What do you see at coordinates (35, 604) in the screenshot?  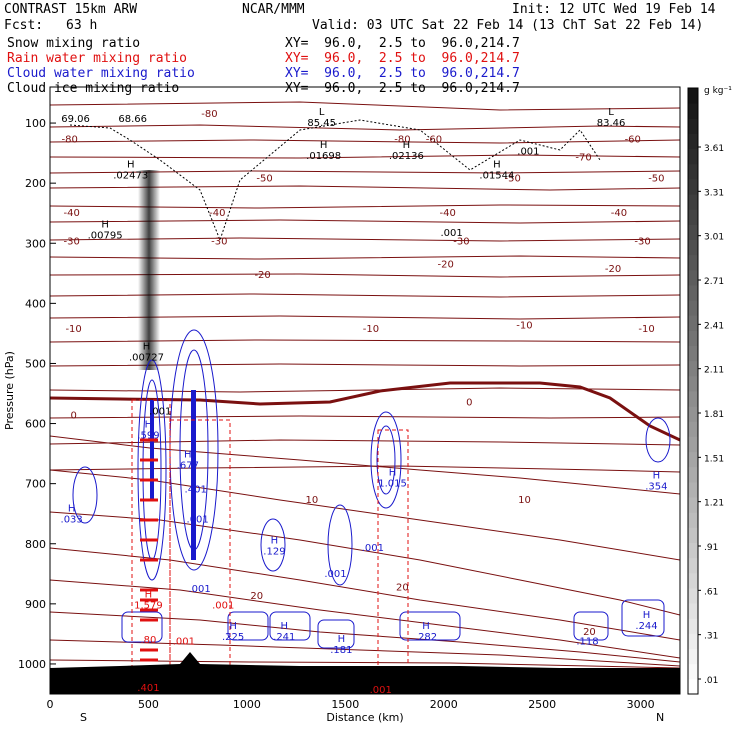 I see `y-tick-label: 900` at bounding box center [35, 604].